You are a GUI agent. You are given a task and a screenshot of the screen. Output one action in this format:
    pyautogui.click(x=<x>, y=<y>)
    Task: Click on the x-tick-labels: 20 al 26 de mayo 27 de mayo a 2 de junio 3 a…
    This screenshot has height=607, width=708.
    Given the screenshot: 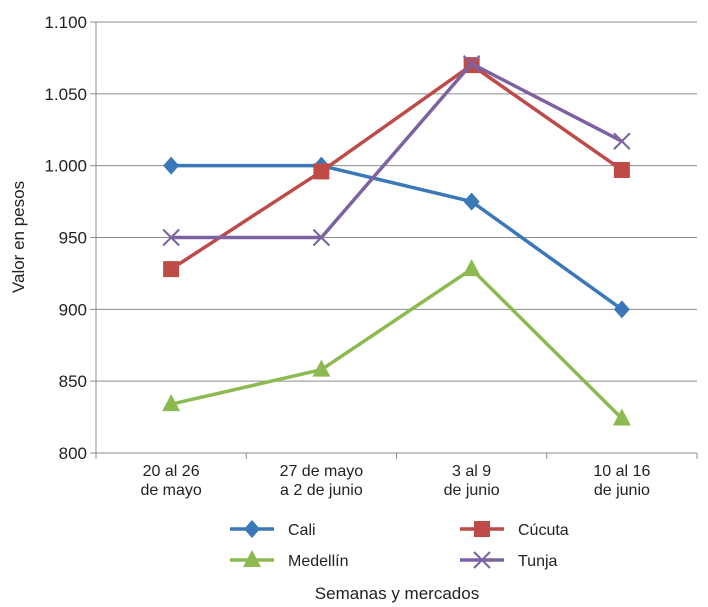 What is the action you would take?
    pyautogui.click(x=395, y=481)
    